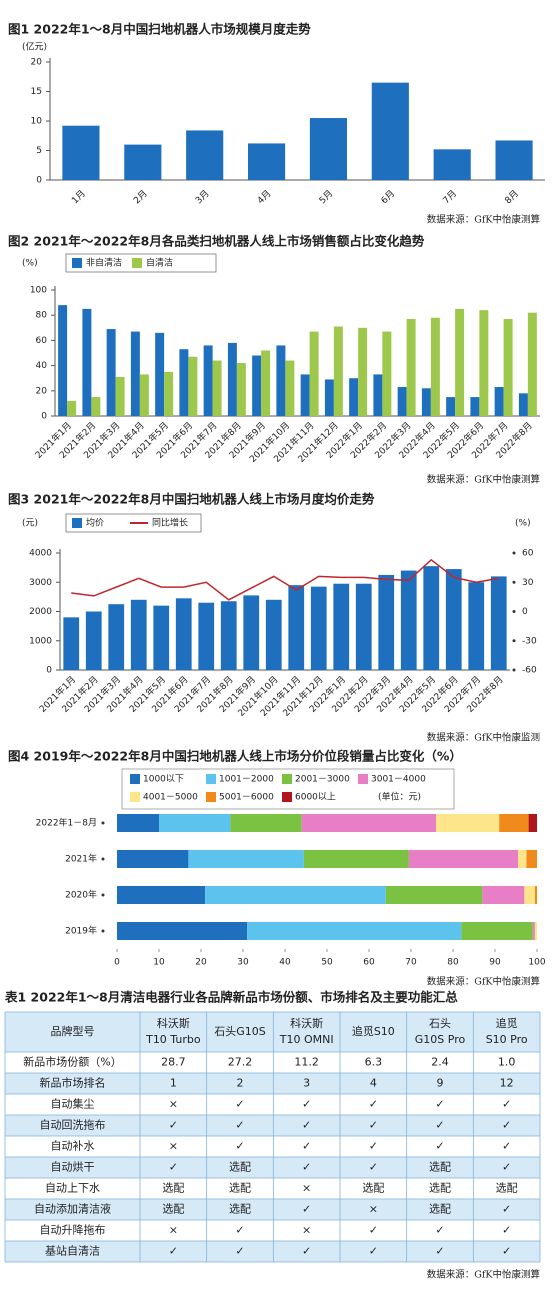  What do you see at coordinates (170, 523) in the screenshot?
I see `legend-label: 同比增长` at bounding box center [170, 523].